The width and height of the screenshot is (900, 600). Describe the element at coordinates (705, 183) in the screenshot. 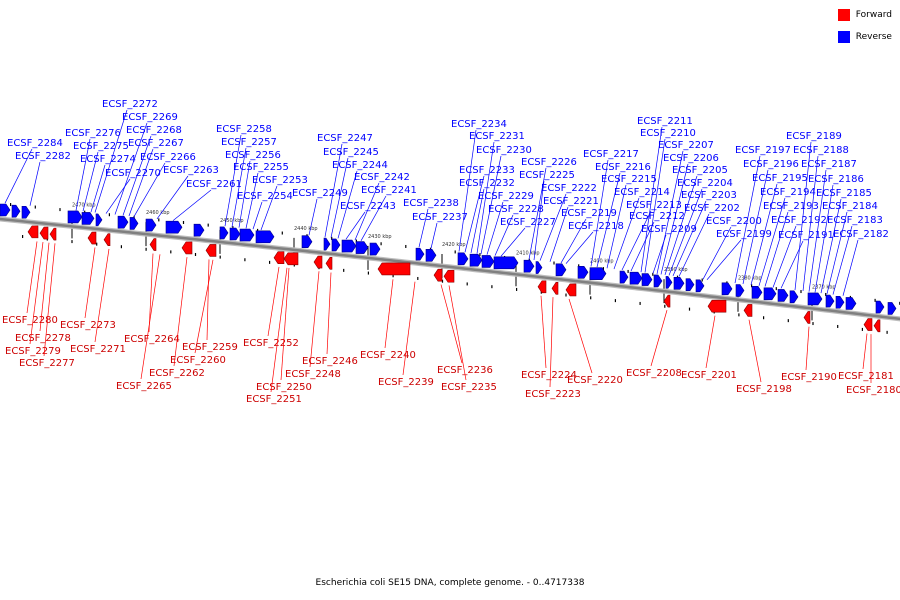

I see `reverse-gene-label: ECSF_2204` at that location.